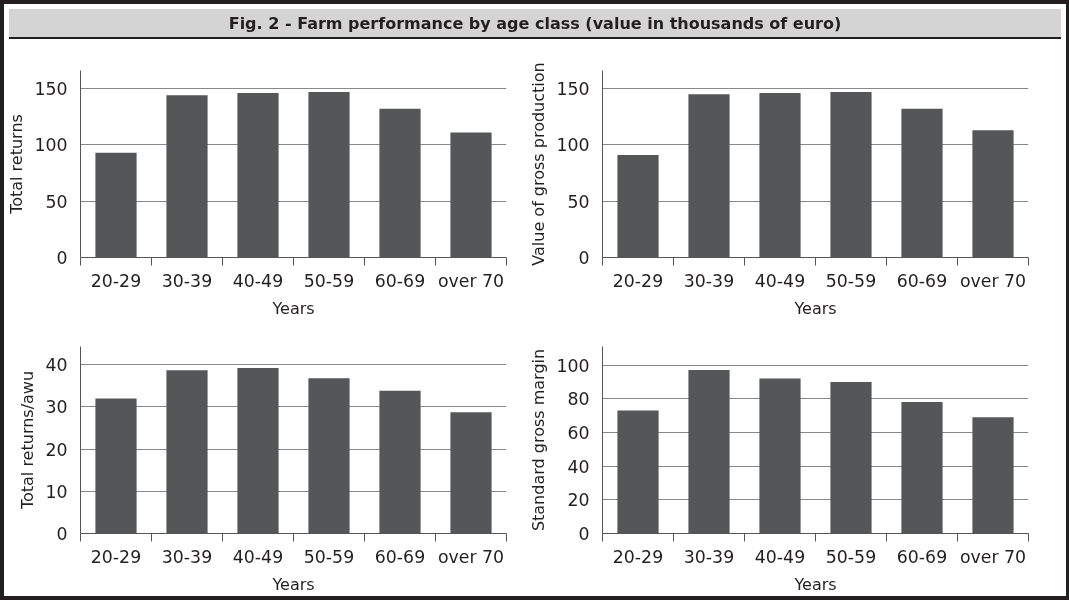 The width and height of the screenshot is (1069, 607). I want to click on y-tick-label: 30, so click(56, 407).